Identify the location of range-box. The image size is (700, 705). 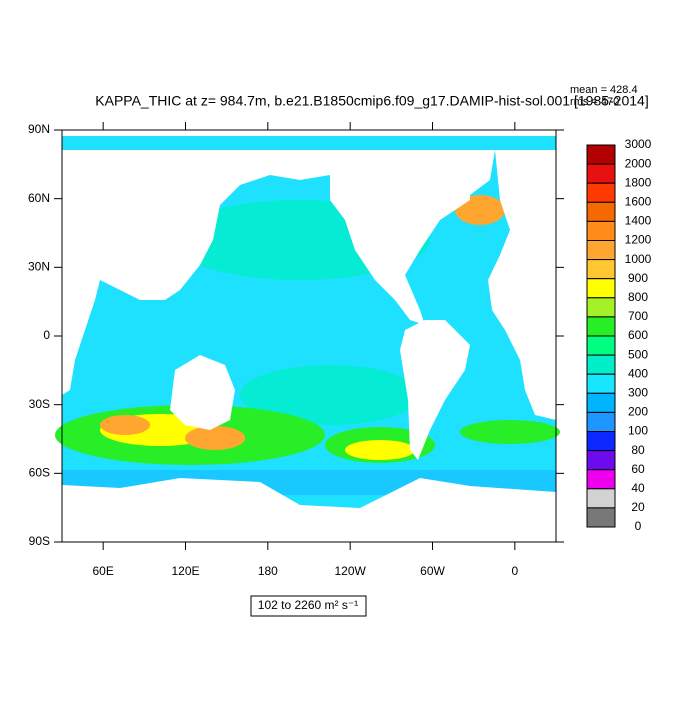
(308, 606).